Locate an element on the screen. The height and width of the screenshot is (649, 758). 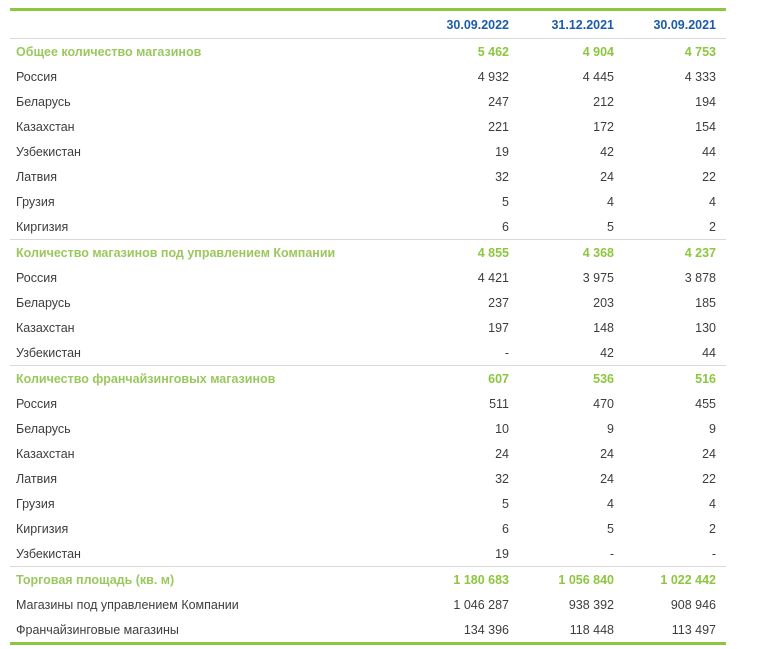
row-value: 3 878 is located at coordinates (700, 277).